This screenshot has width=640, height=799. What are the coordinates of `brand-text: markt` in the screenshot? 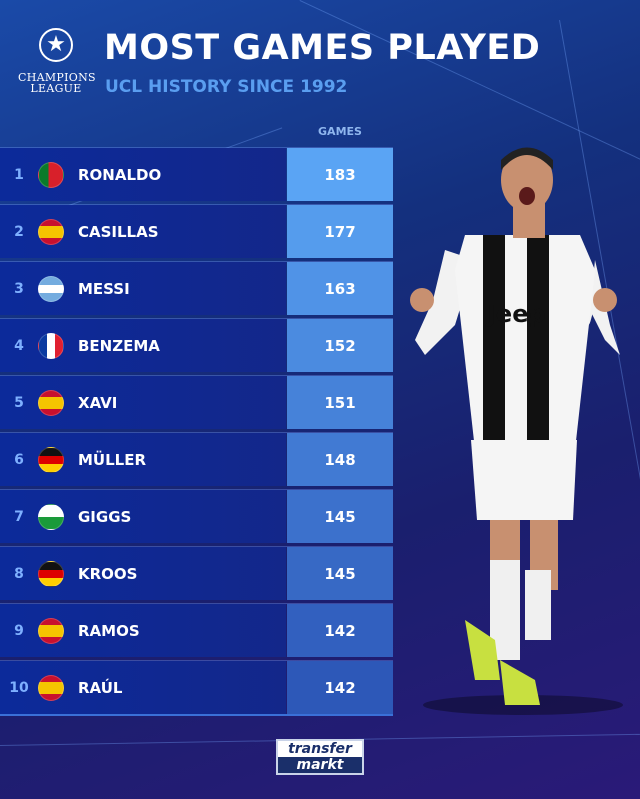 It's located at (320, 765).